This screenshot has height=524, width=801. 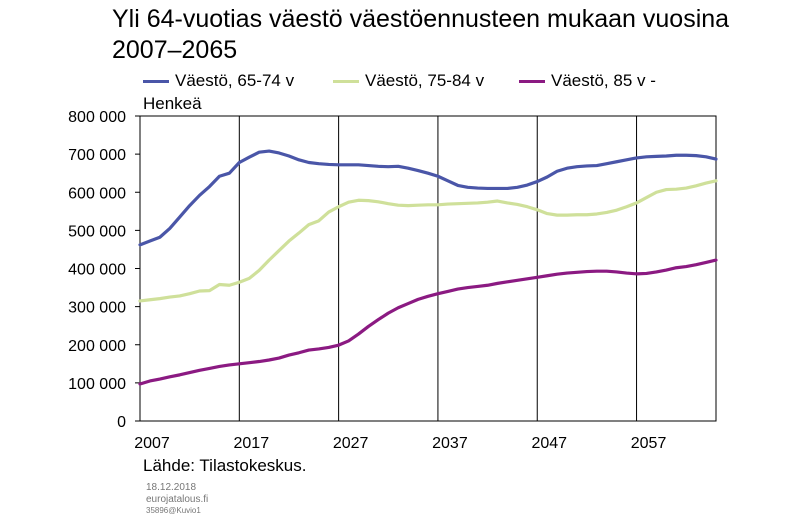 What do you see at coordinates (425, 80) in the screenshot?
I see `legend-label-75-84: Väestö, 75-84 v` at bounding box center [425, 80].